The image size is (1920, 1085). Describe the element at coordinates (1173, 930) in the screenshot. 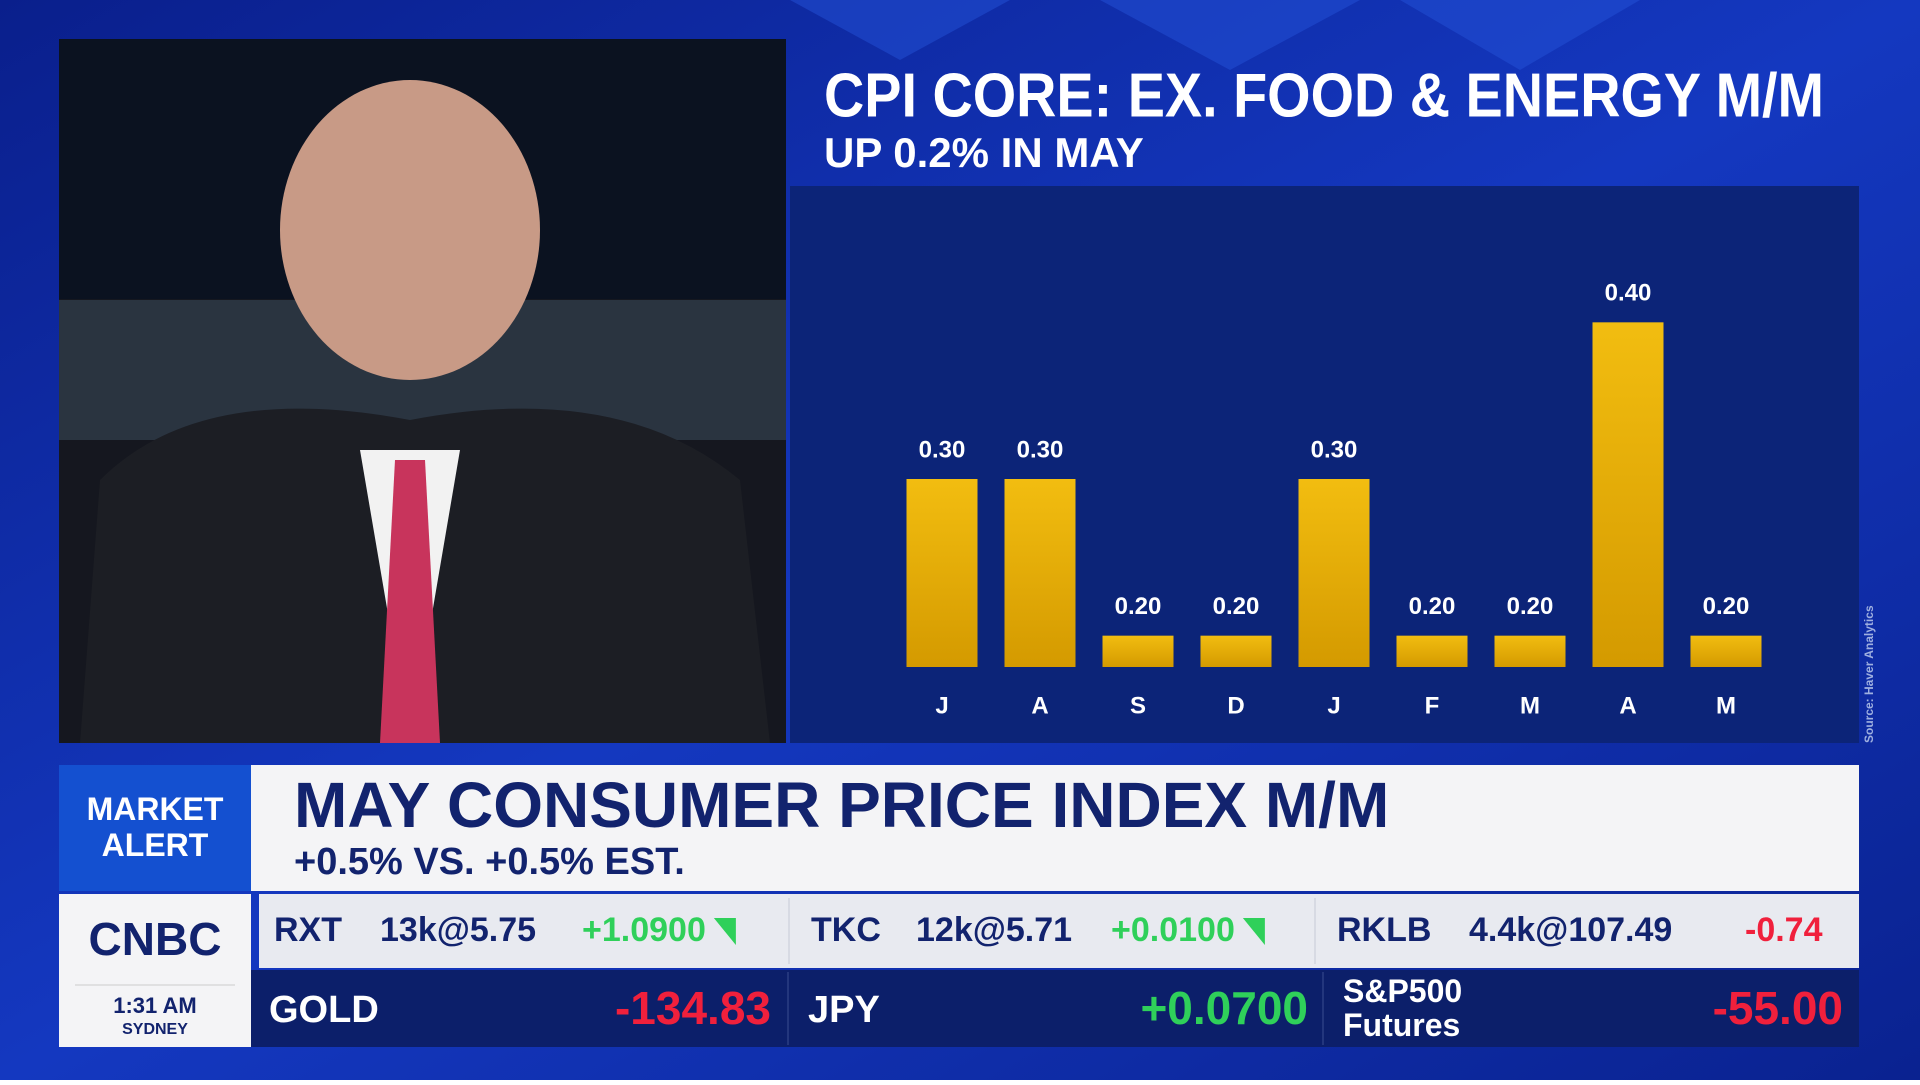

I see `ticker-change: +0.0100` at that location.